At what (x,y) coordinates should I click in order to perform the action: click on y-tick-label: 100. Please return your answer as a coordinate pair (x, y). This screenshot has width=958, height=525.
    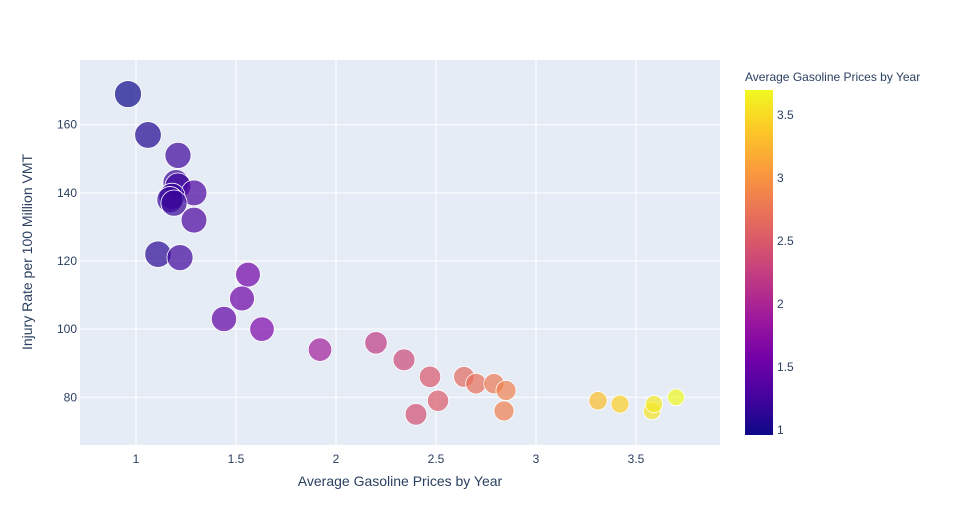
    Looking at the image, I should click on (67, 329).